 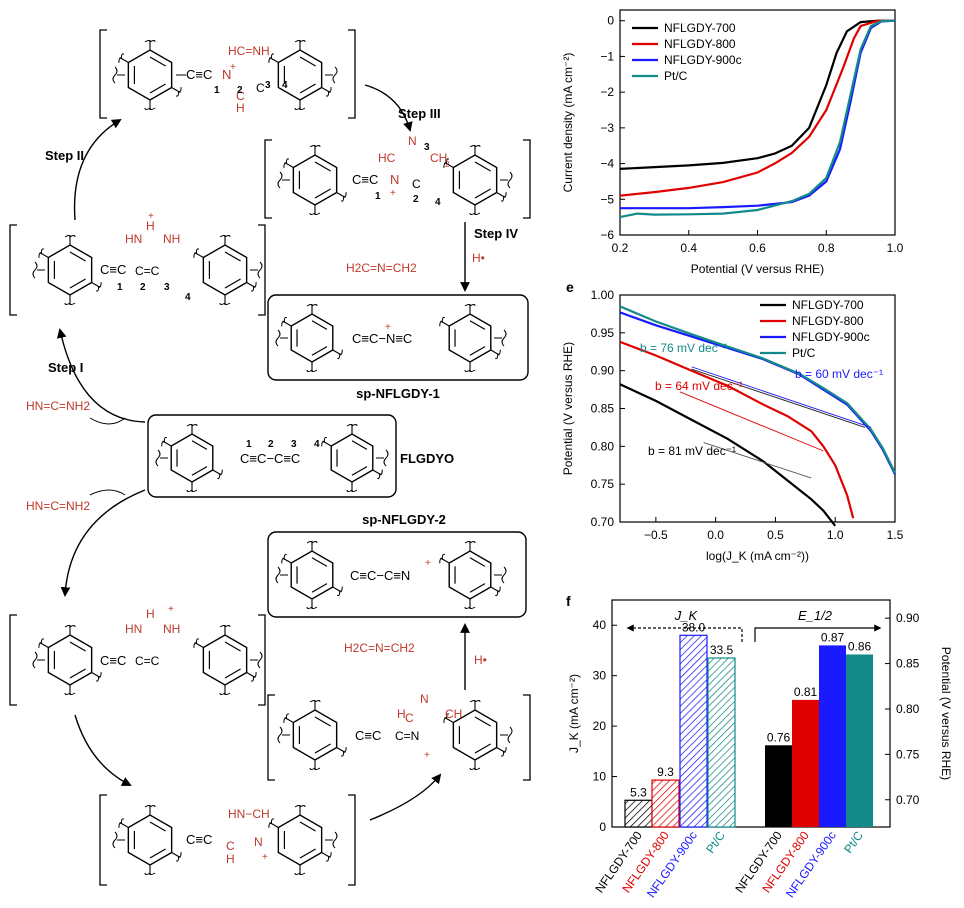 I want to click on y-tick-label: −5, so click(x=607, y=199).